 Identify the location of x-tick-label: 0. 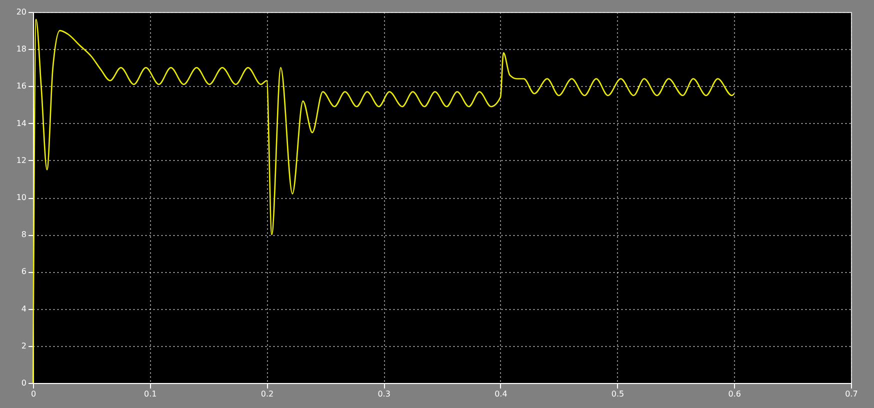
(33, 394).